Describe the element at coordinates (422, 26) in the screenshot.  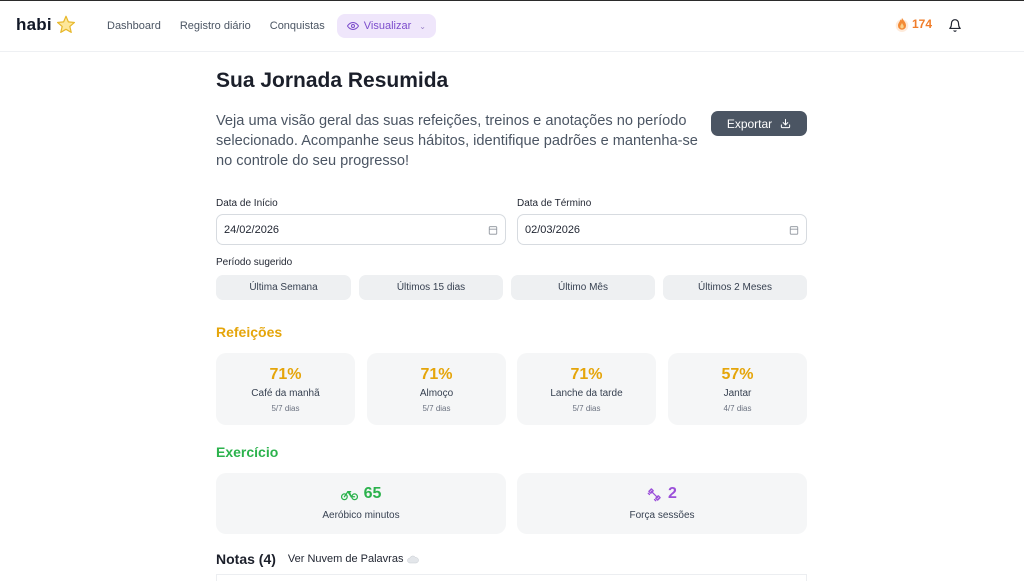
I see `chevron-down-icon: ⌄` at that location.